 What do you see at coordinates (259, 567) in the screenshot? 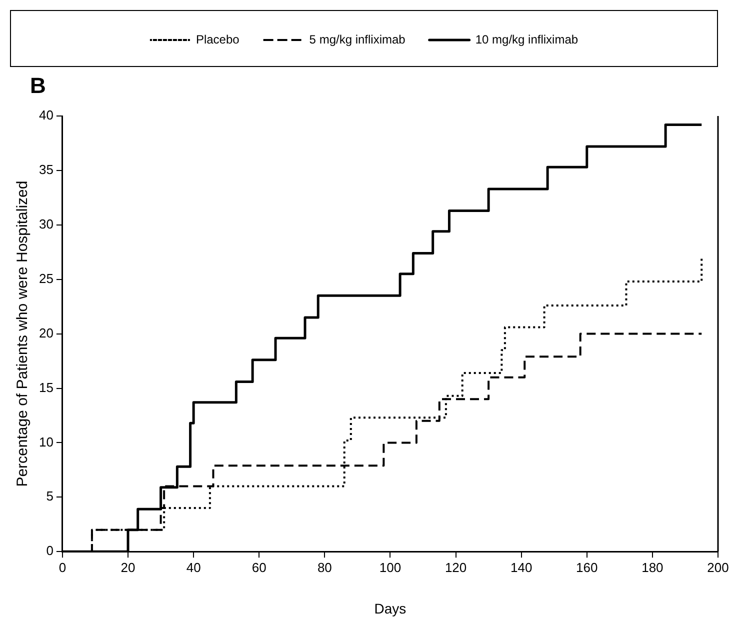
I see `x-tick-label: 60` at bounding box center [259, 567].